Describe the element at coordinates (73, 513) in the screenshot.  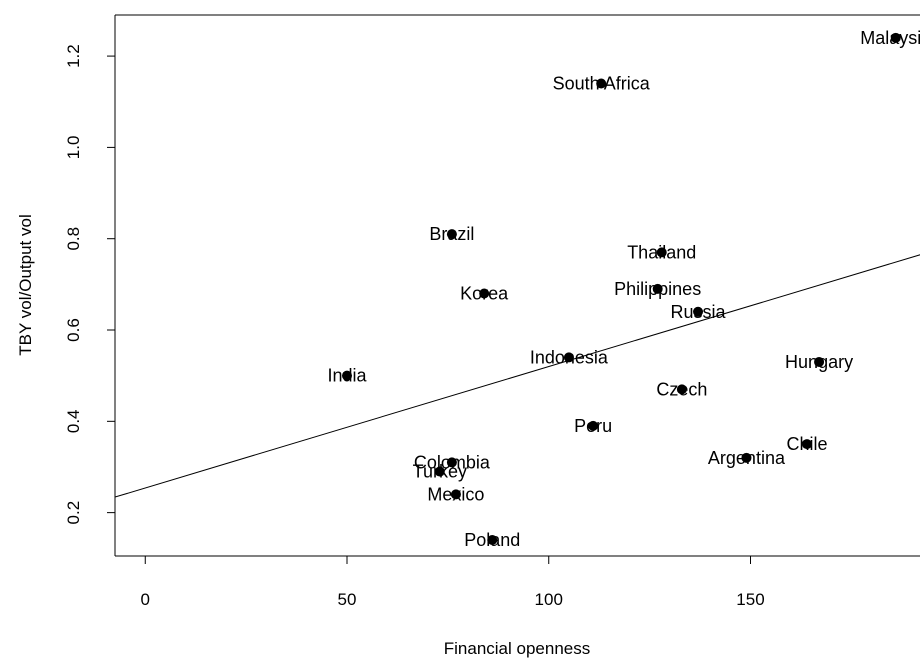
I see `y-tick-label: 0.2` at that location.